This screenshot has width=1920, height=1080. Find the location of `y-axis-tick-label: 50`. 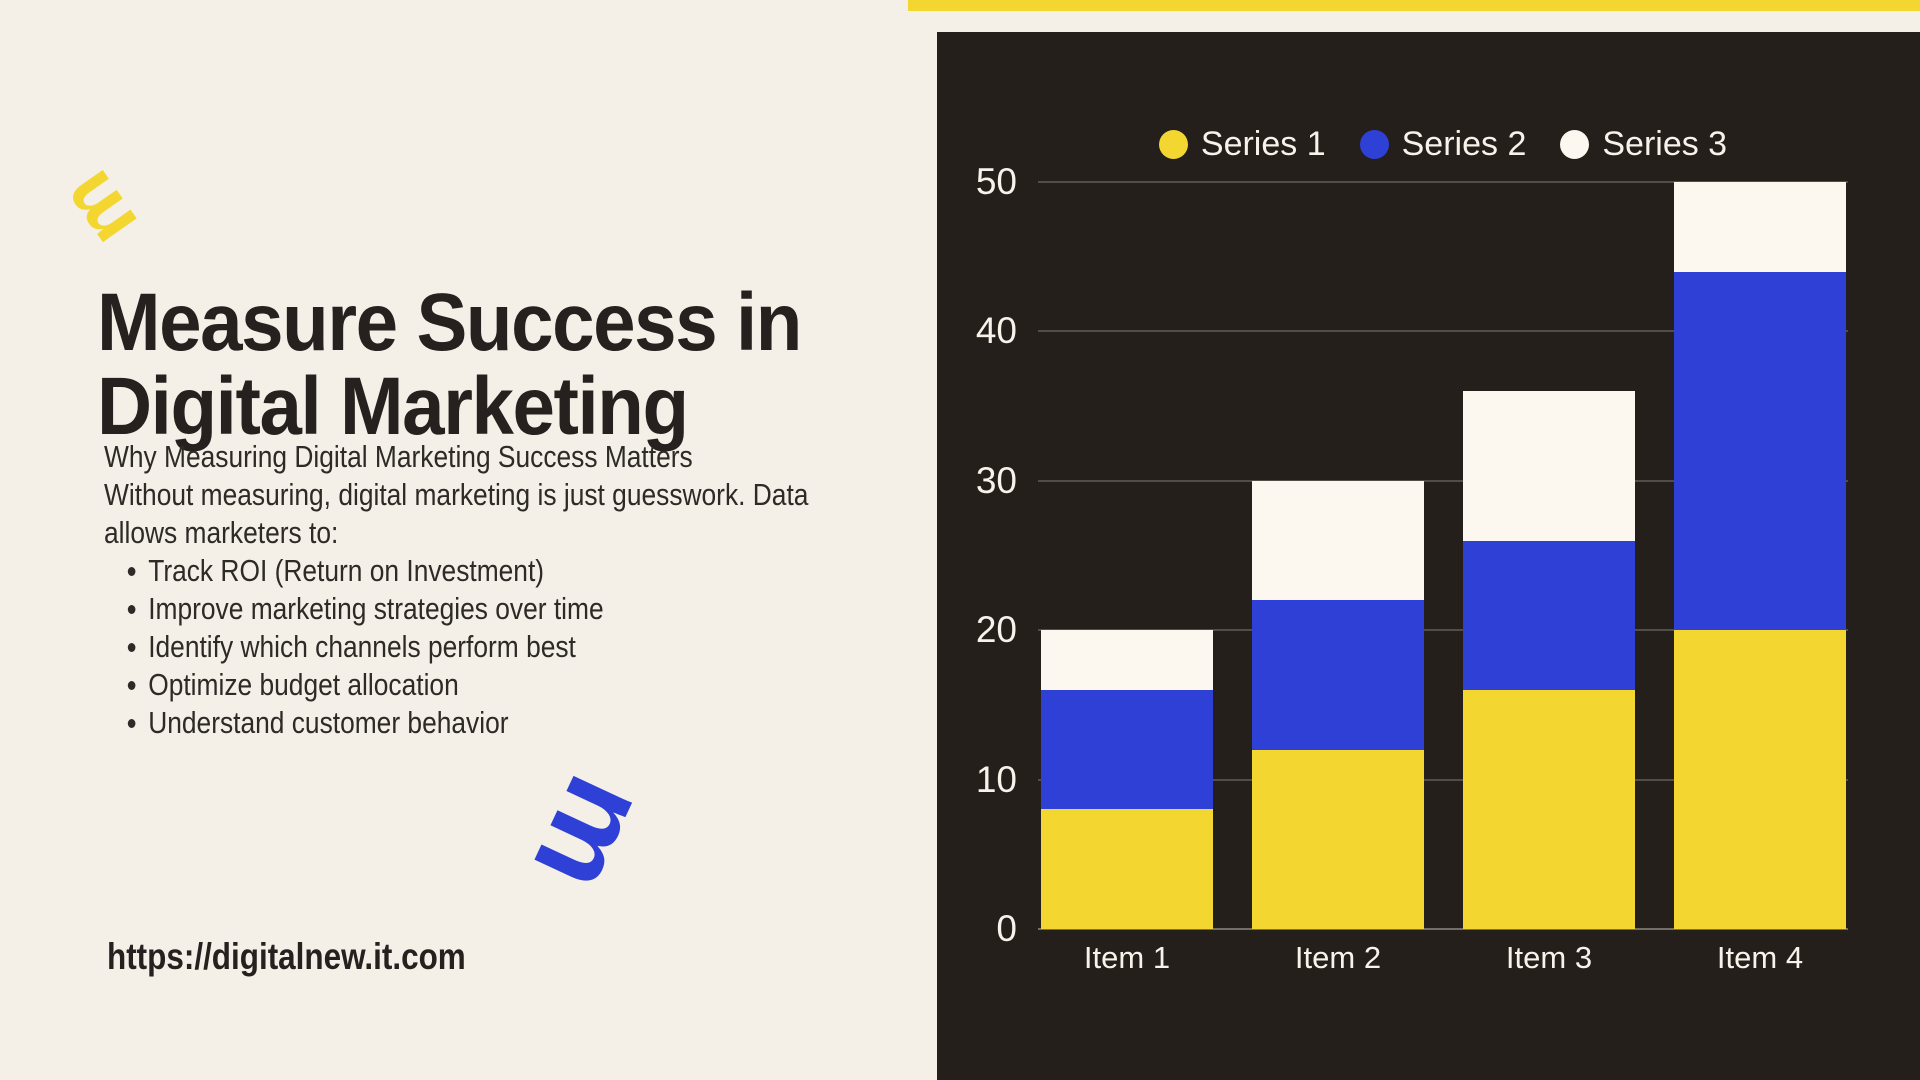

y-axis-tick-label: 50 is located at coordinates (996, 181).